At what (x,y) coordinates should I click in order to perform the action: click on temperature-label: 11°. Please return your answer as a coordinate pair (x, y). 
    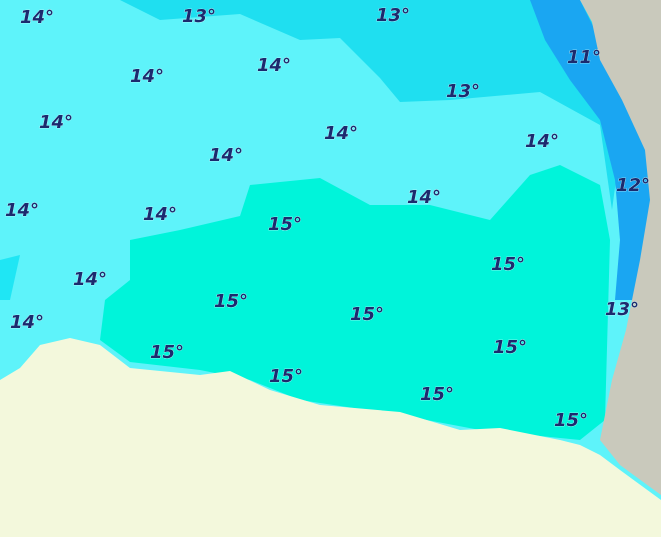
    Looking at the image, I should click on (584, 57).